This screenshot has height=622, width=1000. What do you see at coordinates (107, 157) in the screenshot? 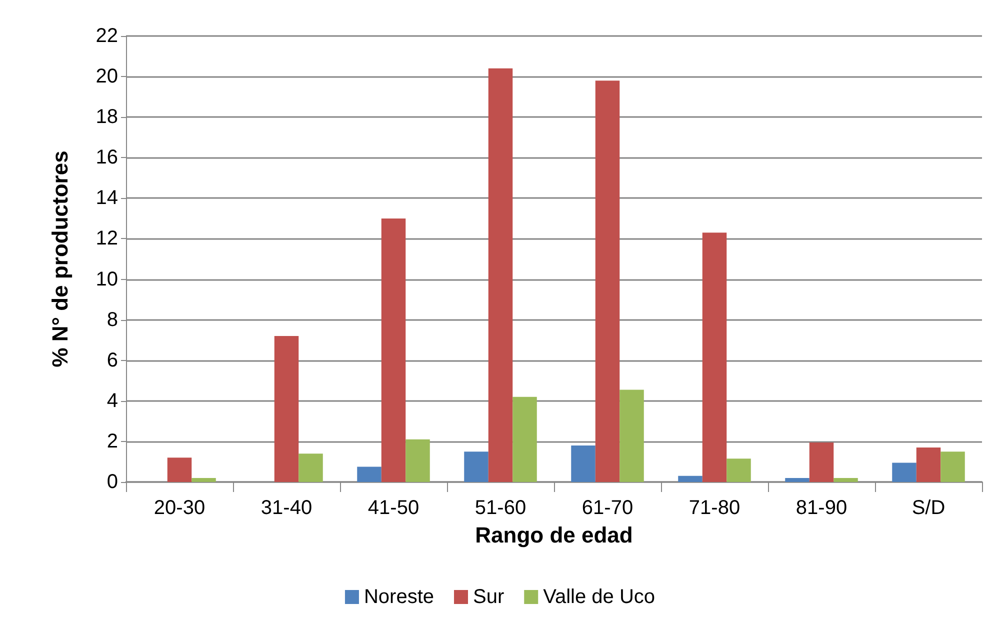
I see `y-tick-label: 16` at bounding box center [107, 157].